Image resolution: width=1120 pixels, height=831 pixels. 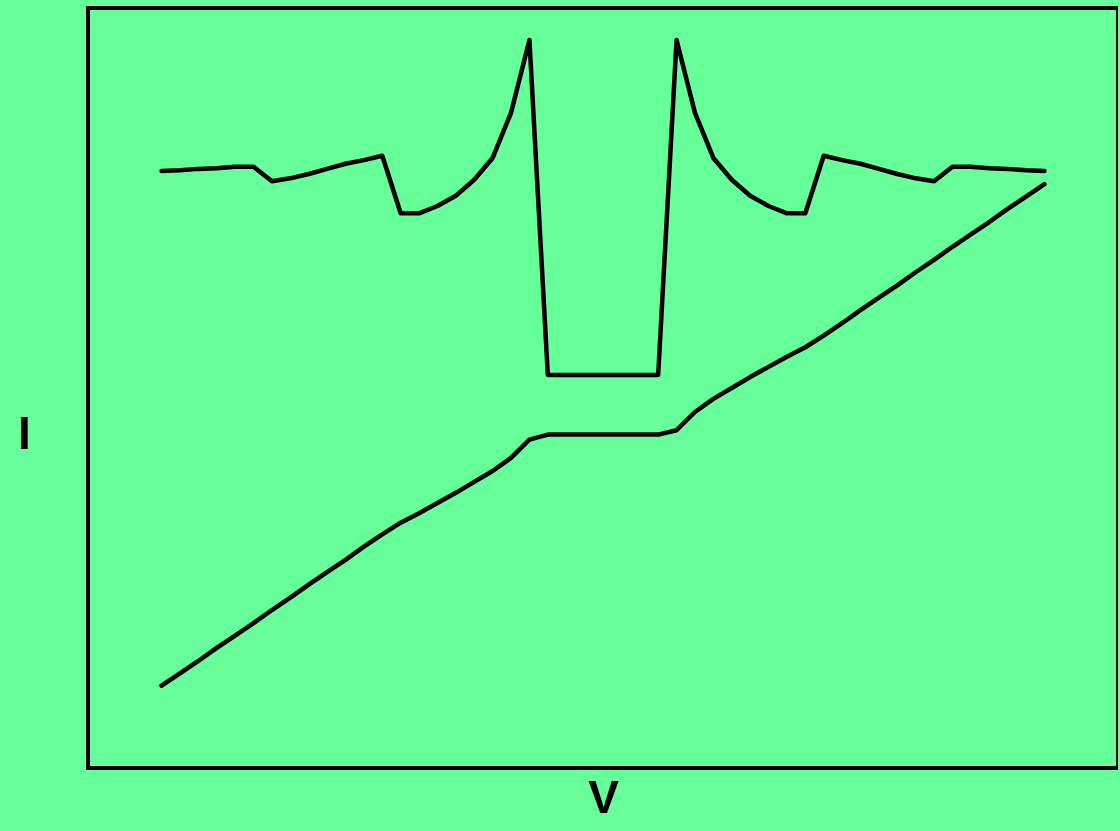 I want to click on x-axis-title: V, so click(x=604, y=796).